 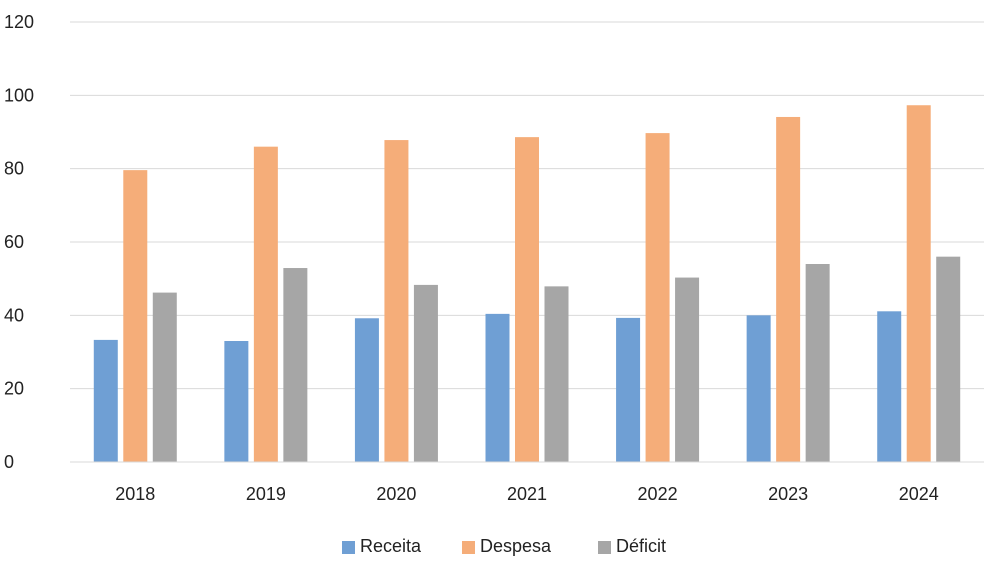 What do you see at coordinates (164, 377) in the screenshot?
I see `bar-déficit-2018` at bounding box center [164, 377].